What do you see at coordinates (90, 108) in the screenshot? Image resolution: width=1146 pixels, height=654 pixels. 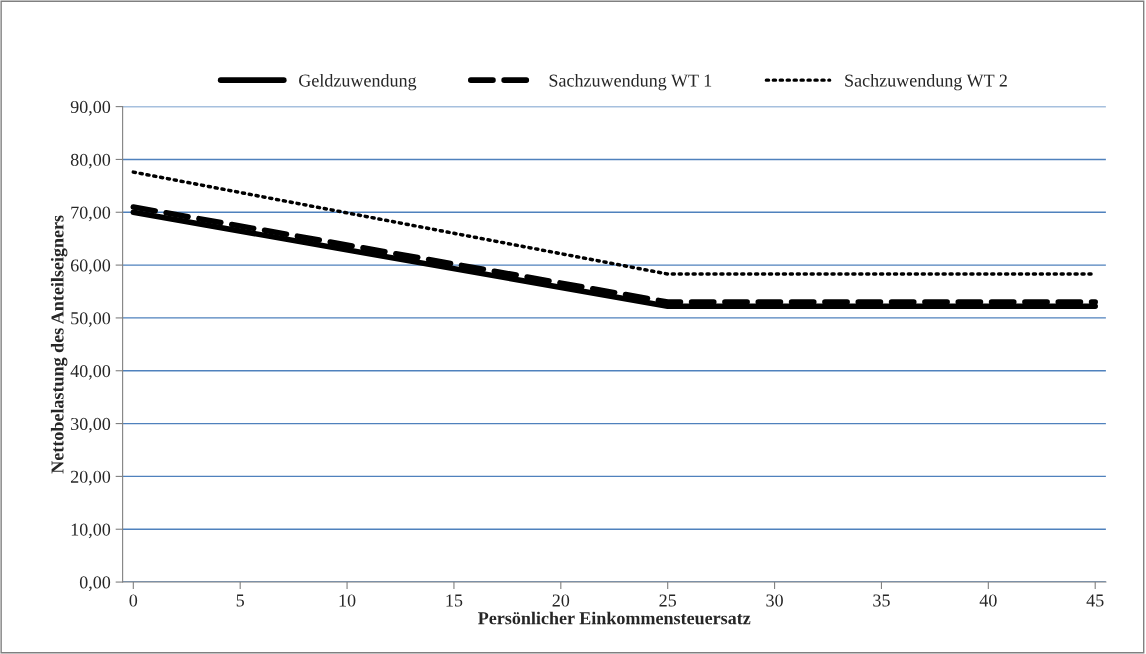 I see `y-tick-label: 90,00` at bounding box center [90, 108].